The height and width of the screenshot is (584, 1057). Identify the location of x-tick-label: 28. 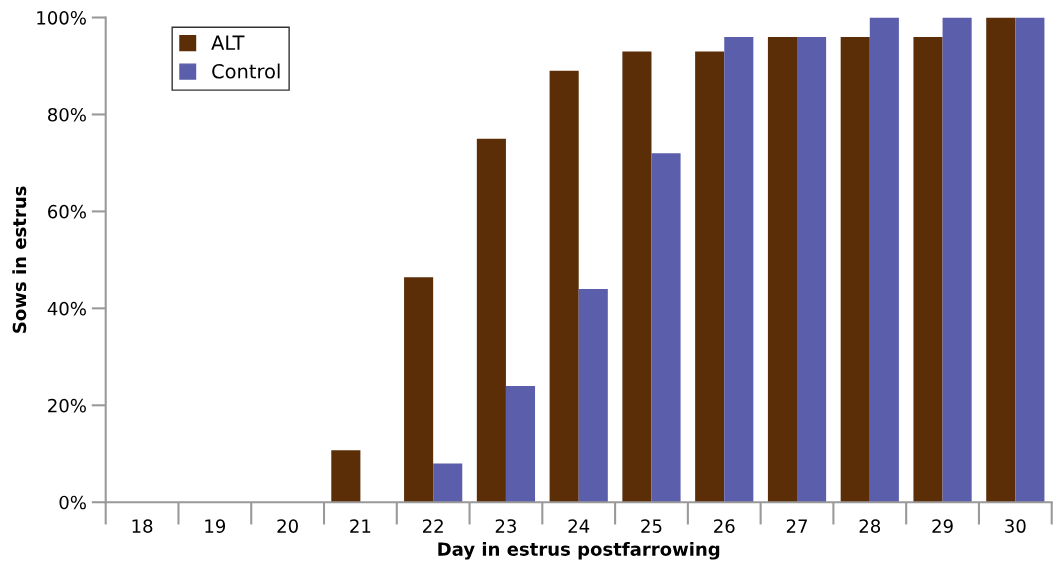
(870, 526).